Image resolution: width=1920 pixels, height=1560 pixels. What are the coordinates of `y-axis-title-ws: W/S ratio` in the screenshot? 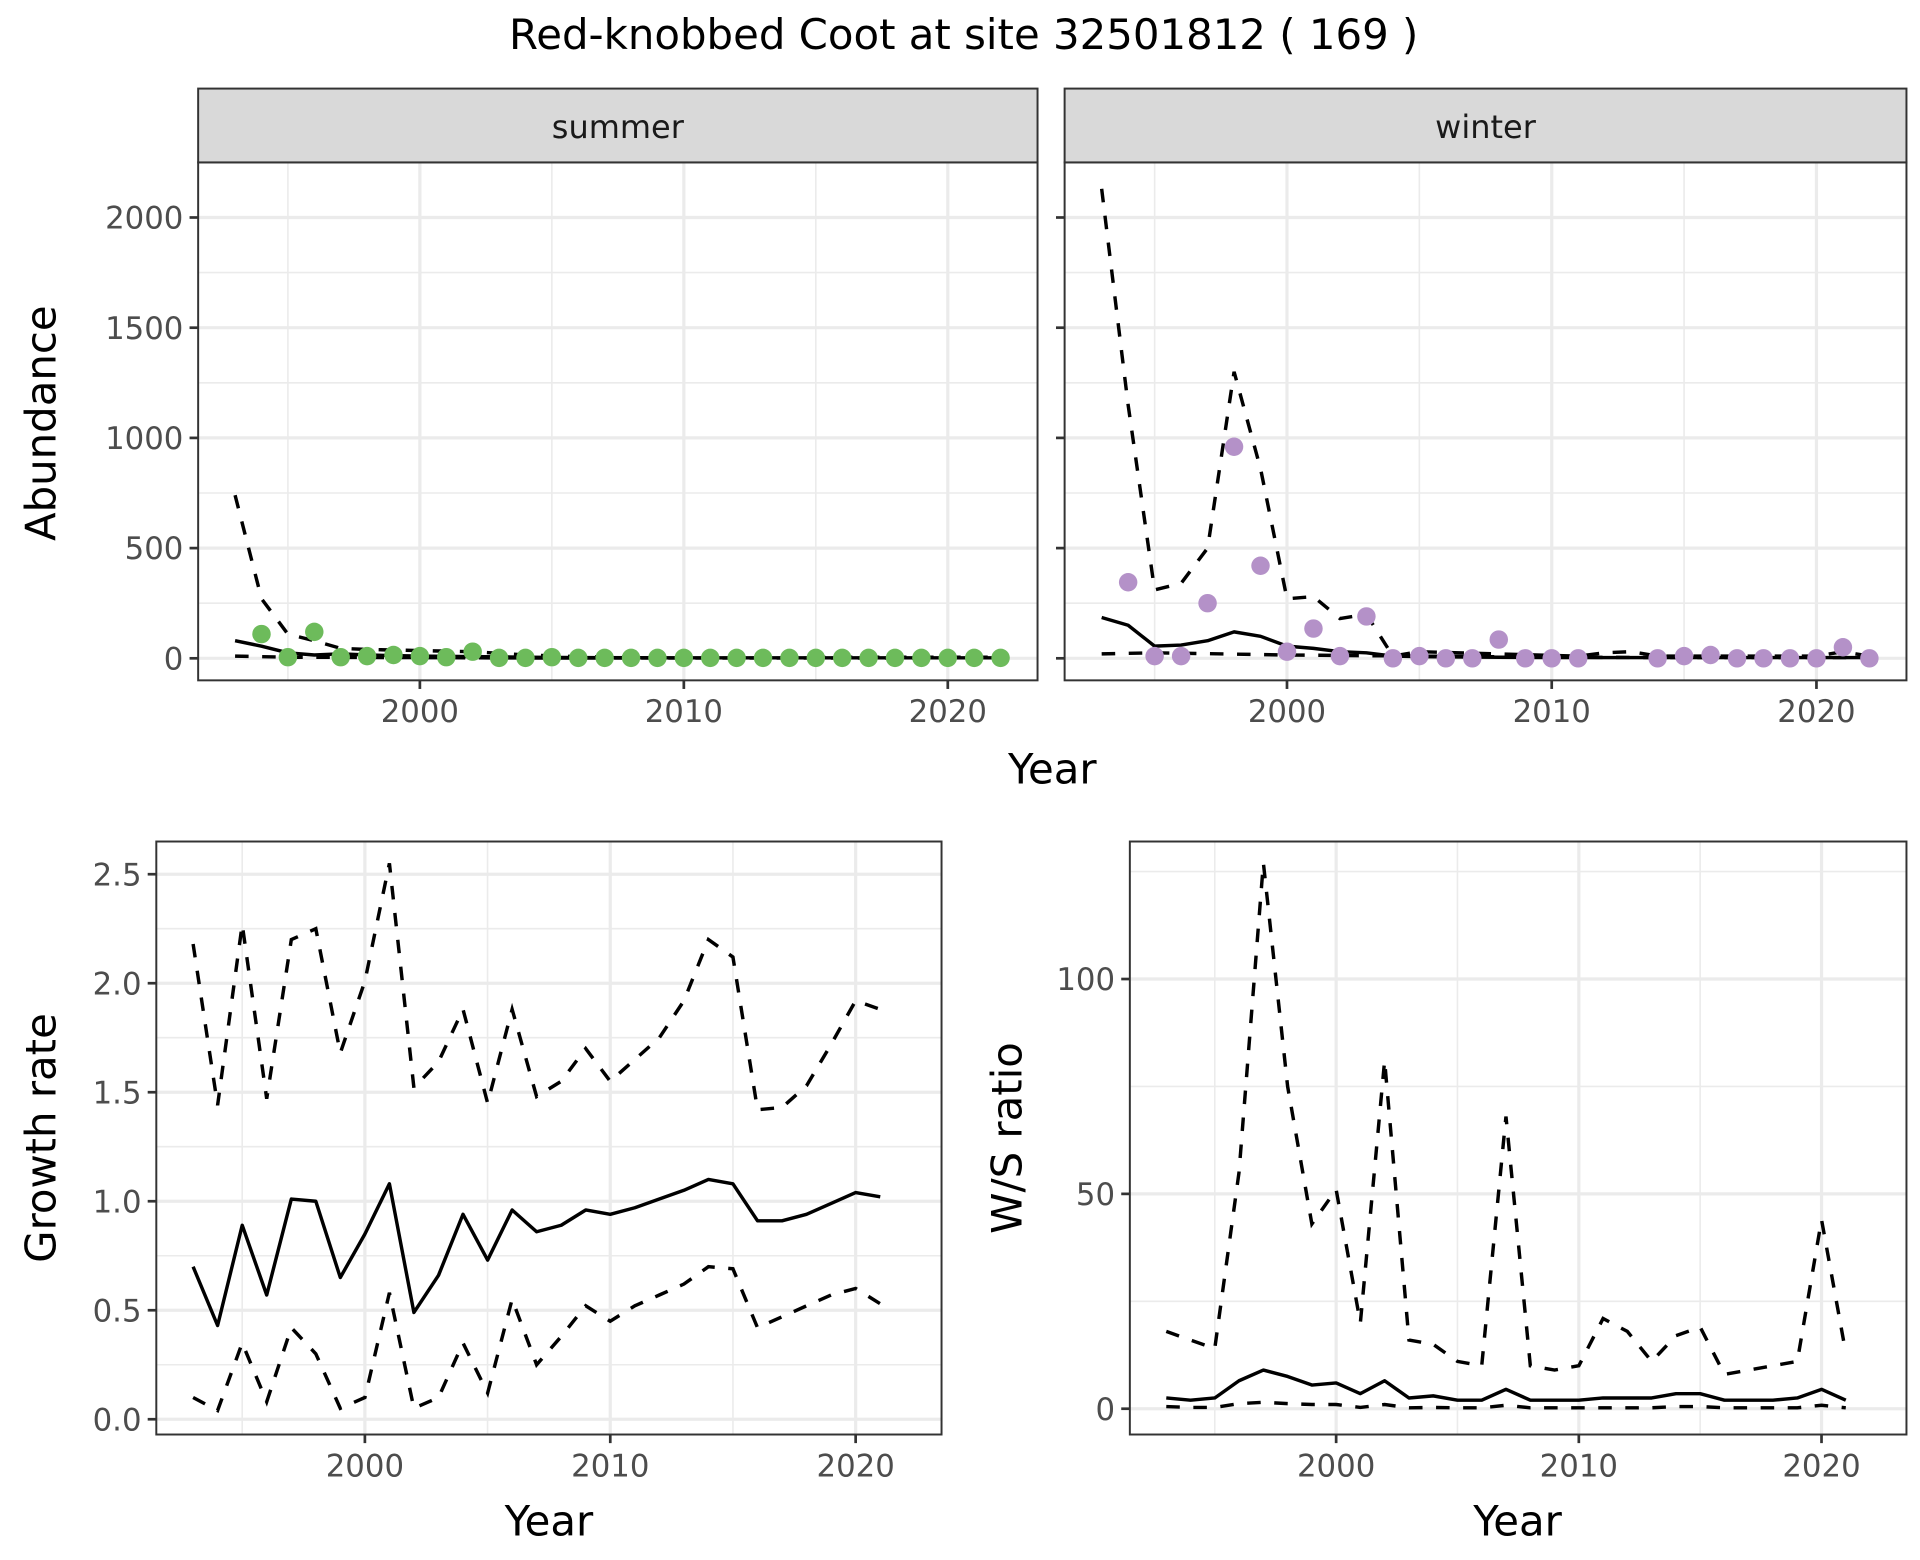 It's located at (1007, 1138).